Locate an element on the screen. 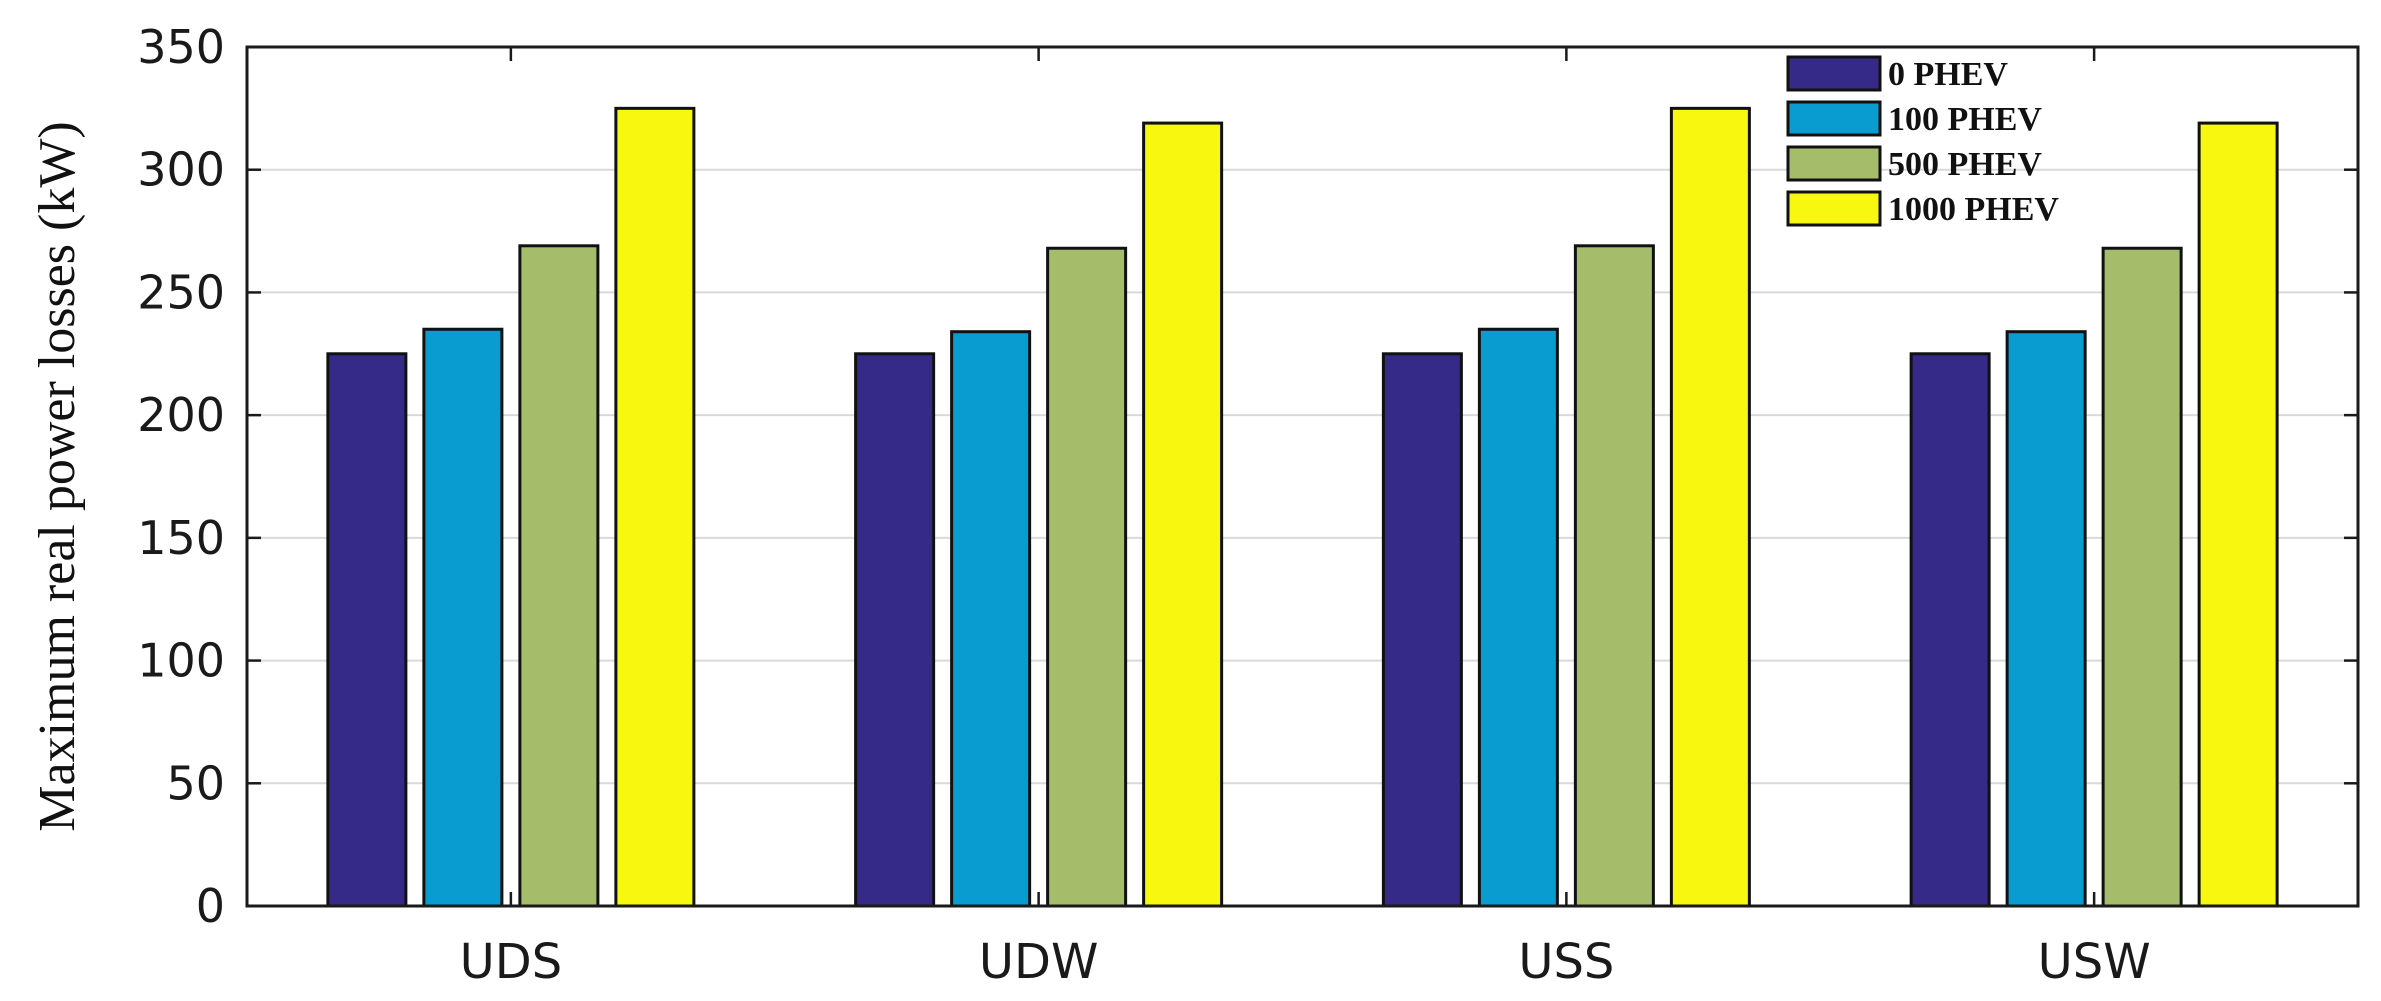 Image resolution: width=2381 pixels, height=1001 pixels. bar-1000-phev-usw is located at coordinates (2238, 514).